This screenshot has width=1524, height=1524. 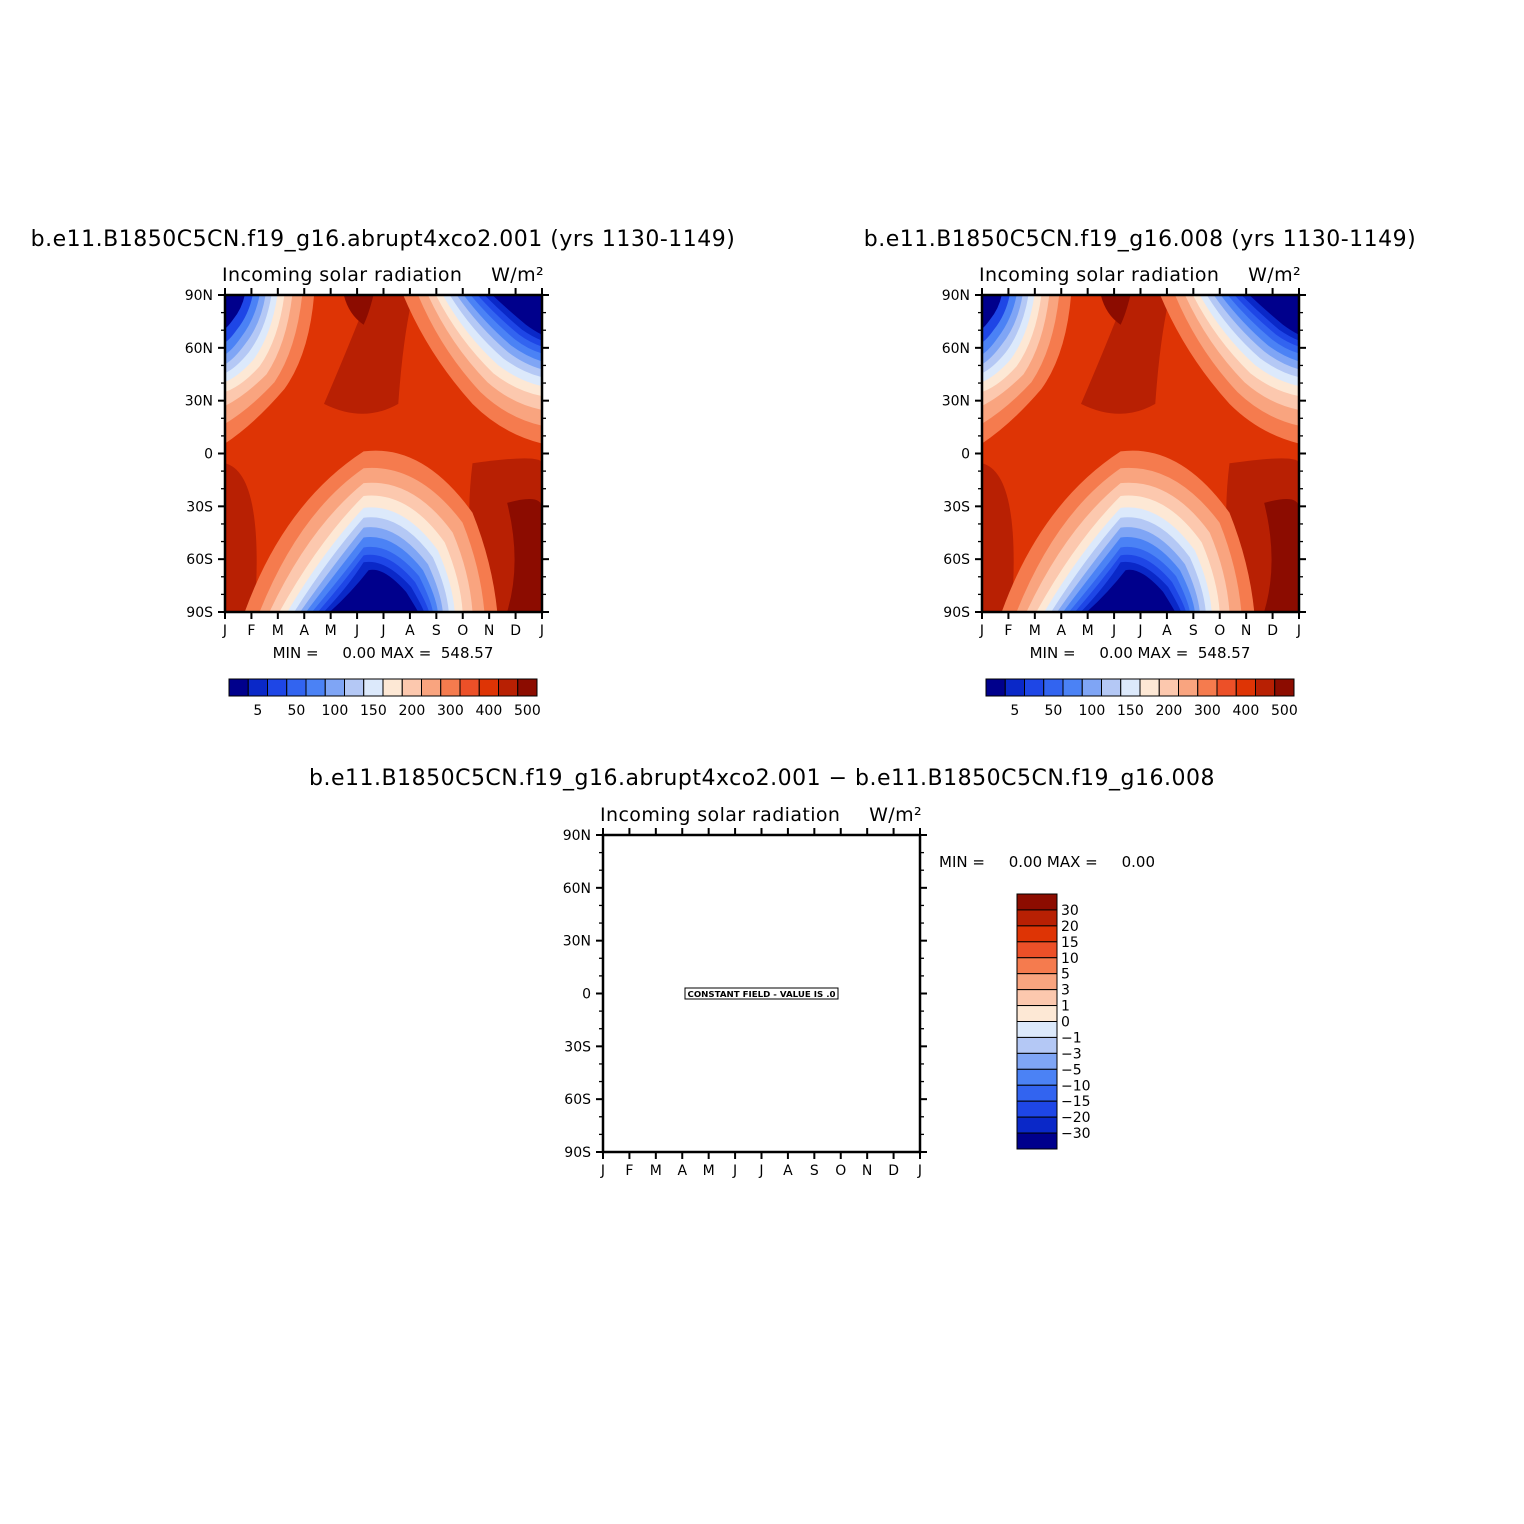 I want to click on colorbar-label: 30, so click(x=1070, y=911).